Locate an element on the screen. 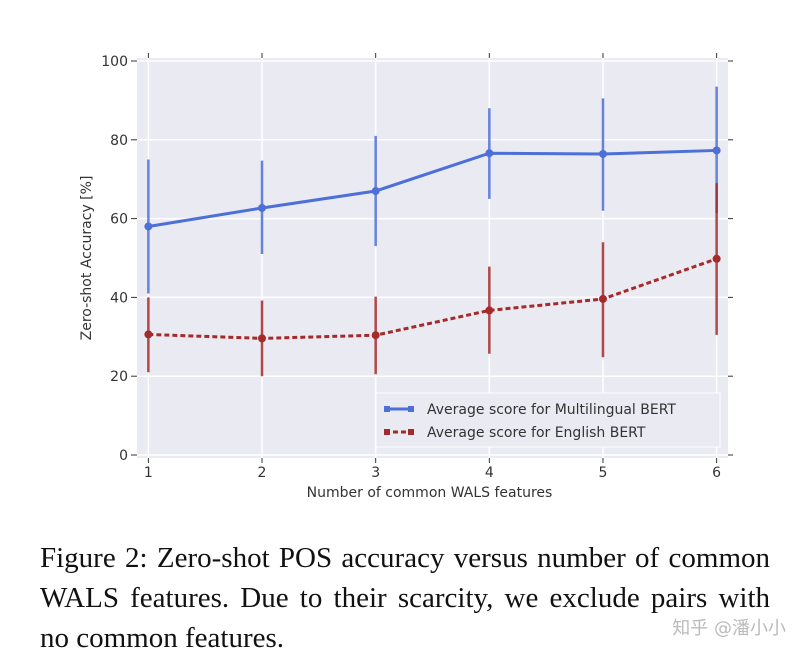 The height and width of the screenshot is (658, 800). x-tick-label: 4 is located at coordinates (489, 473).